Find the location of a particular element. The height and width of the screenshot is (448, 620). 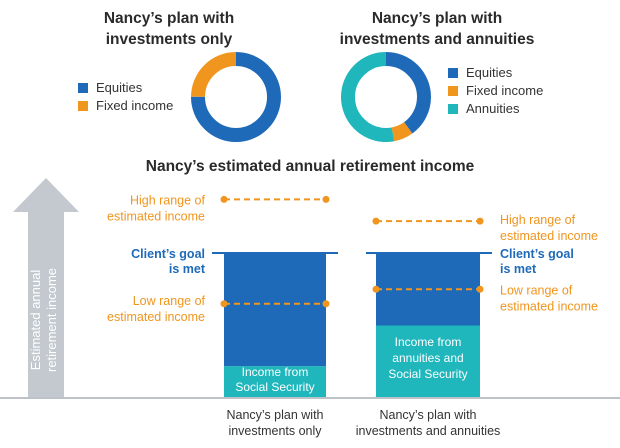

bar2-segment-label-line1: Income from is located at coordinates (428, 342).